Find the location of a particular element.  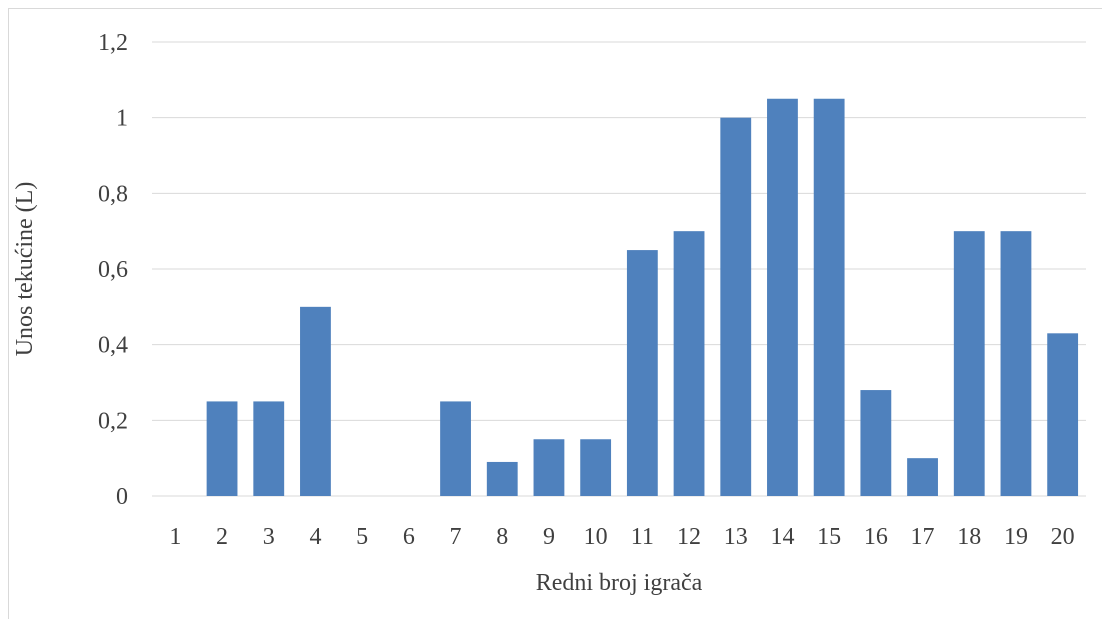

x-tick-label: 7 is located at coordinates (456, 537).